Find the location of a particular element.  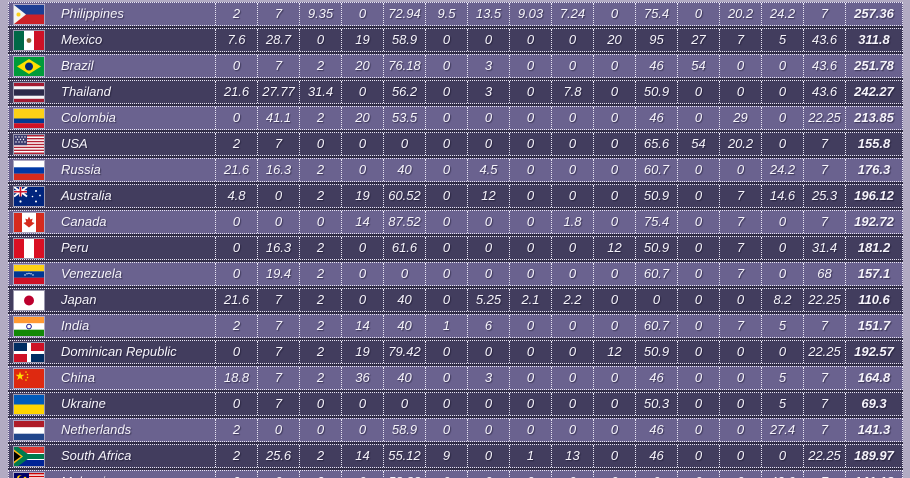

table-row: Peru 0 16.3 2 0 61.6 0 0 0 0 12 50.9 0 7 0 31.4 181.2 is located at coordinates (455, 248).